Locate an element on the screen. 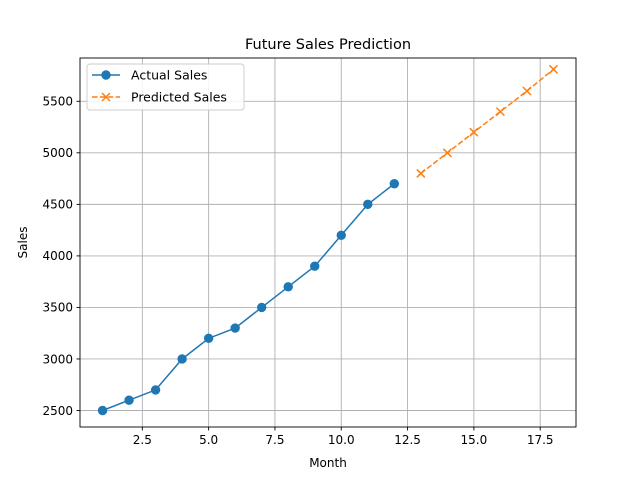 Image resolution: width=640 pixels, height=480 pixels. x-tick-label: 10.0 is located at coordinates (341, 440).